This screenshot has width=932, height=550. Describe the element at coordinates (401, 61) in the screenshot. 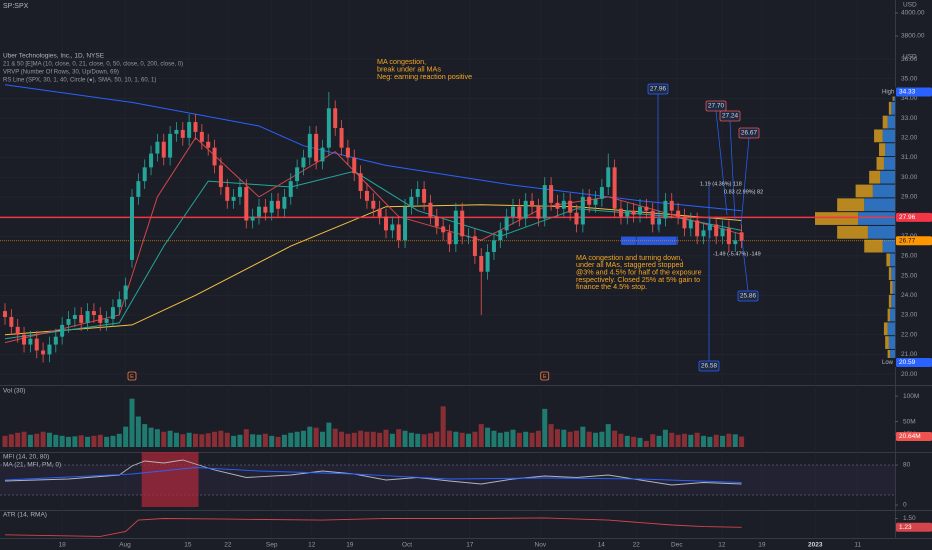

I see `annotation: MA congestion,` at that location.